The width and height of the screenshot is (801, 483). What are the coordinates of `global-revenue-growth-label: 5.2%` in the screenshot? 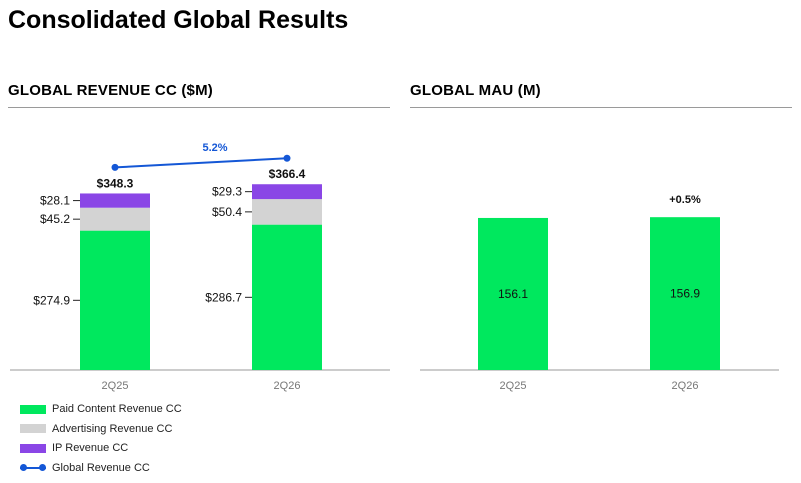 It's located at (214, 148).